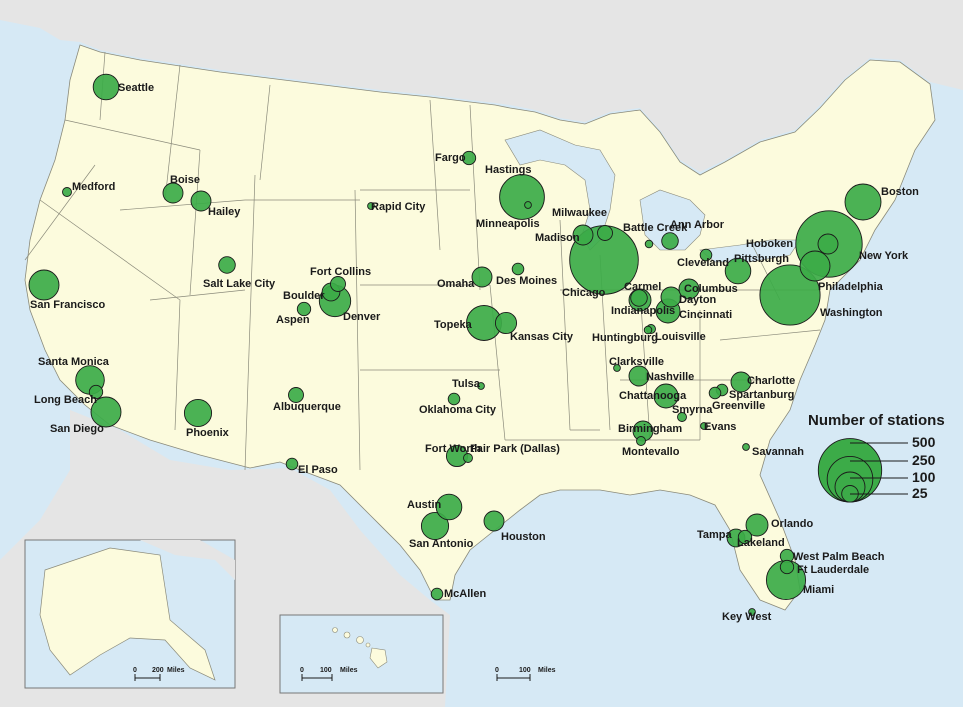  What do you see at coordinates (304, 296) in the screenshot?
I see `city-label: Boulder` at bounding box center [304, 296].